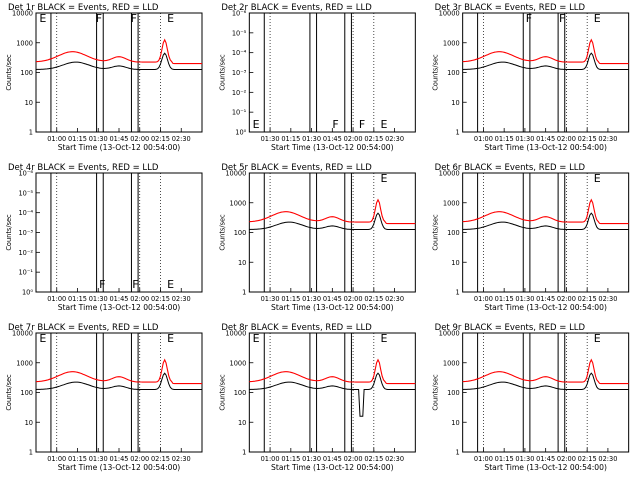  Describe the element at coordinates (332, 394) in the screenshot. I see `series-events-line` at that location.